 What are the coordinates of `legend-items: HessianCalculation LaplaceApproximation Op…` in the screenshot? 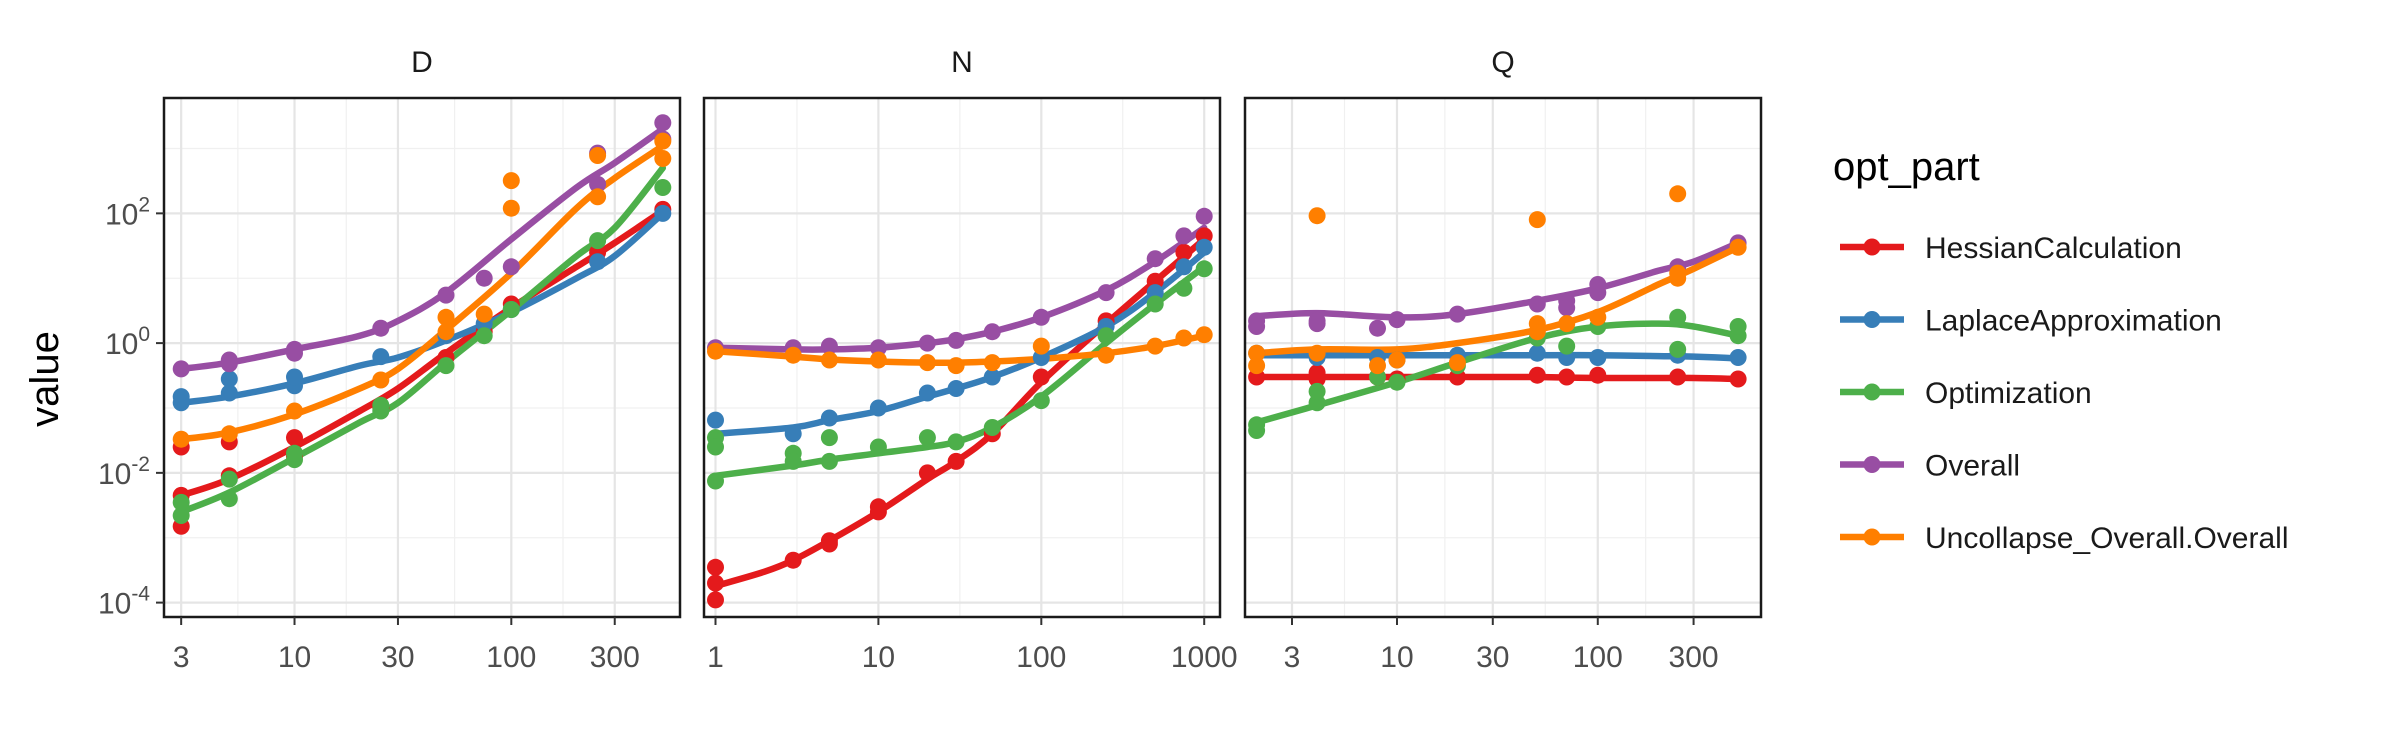 It's located at (2064, 393).